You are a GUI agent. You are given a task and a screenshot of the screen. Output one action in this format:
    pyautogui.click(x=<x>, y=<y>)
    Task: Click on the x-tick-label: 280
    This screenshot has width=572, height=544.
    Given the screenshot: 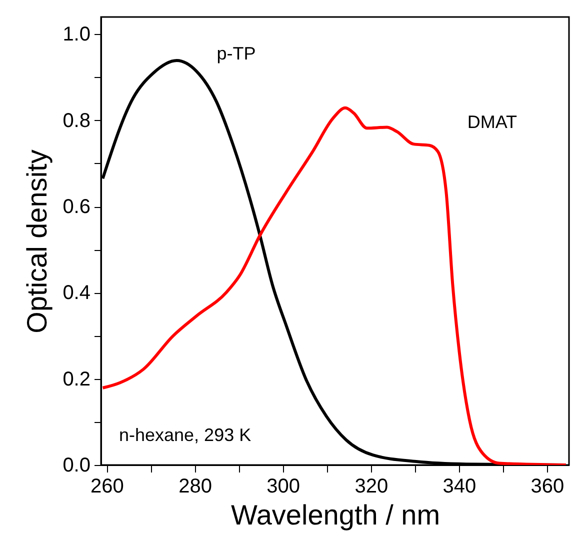 What is the action you would take?
    pyautogui.click(x=195, y=487)
    